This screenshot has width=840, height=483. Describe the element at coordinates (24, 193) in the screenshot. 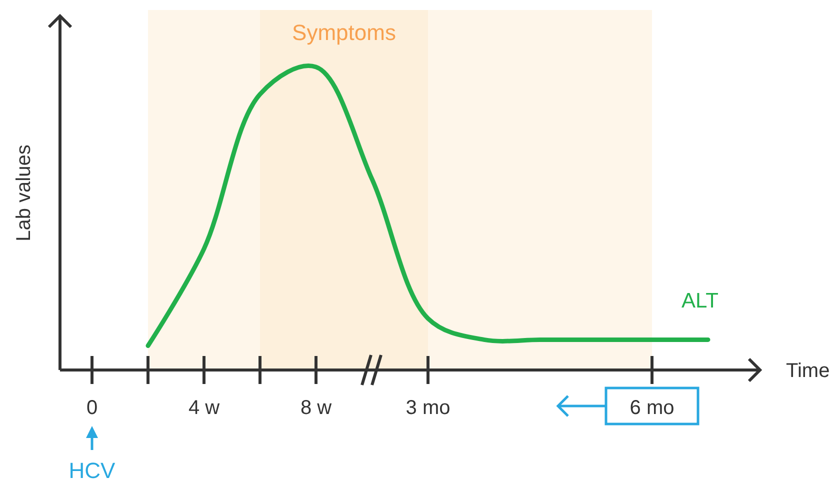

I see `y-axis-title: Lab values` at that location.